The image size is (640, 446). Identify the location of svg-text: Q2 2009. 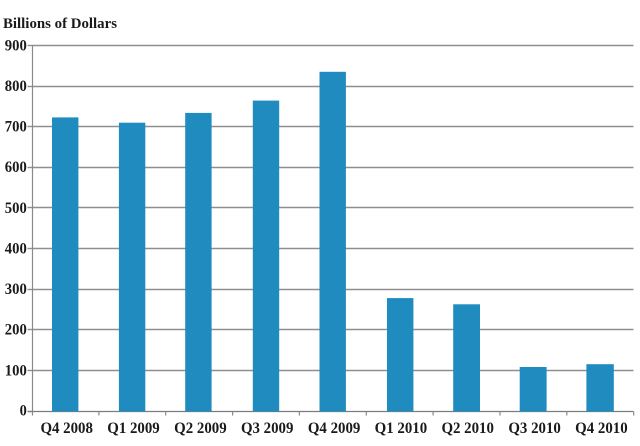
(200, 428).